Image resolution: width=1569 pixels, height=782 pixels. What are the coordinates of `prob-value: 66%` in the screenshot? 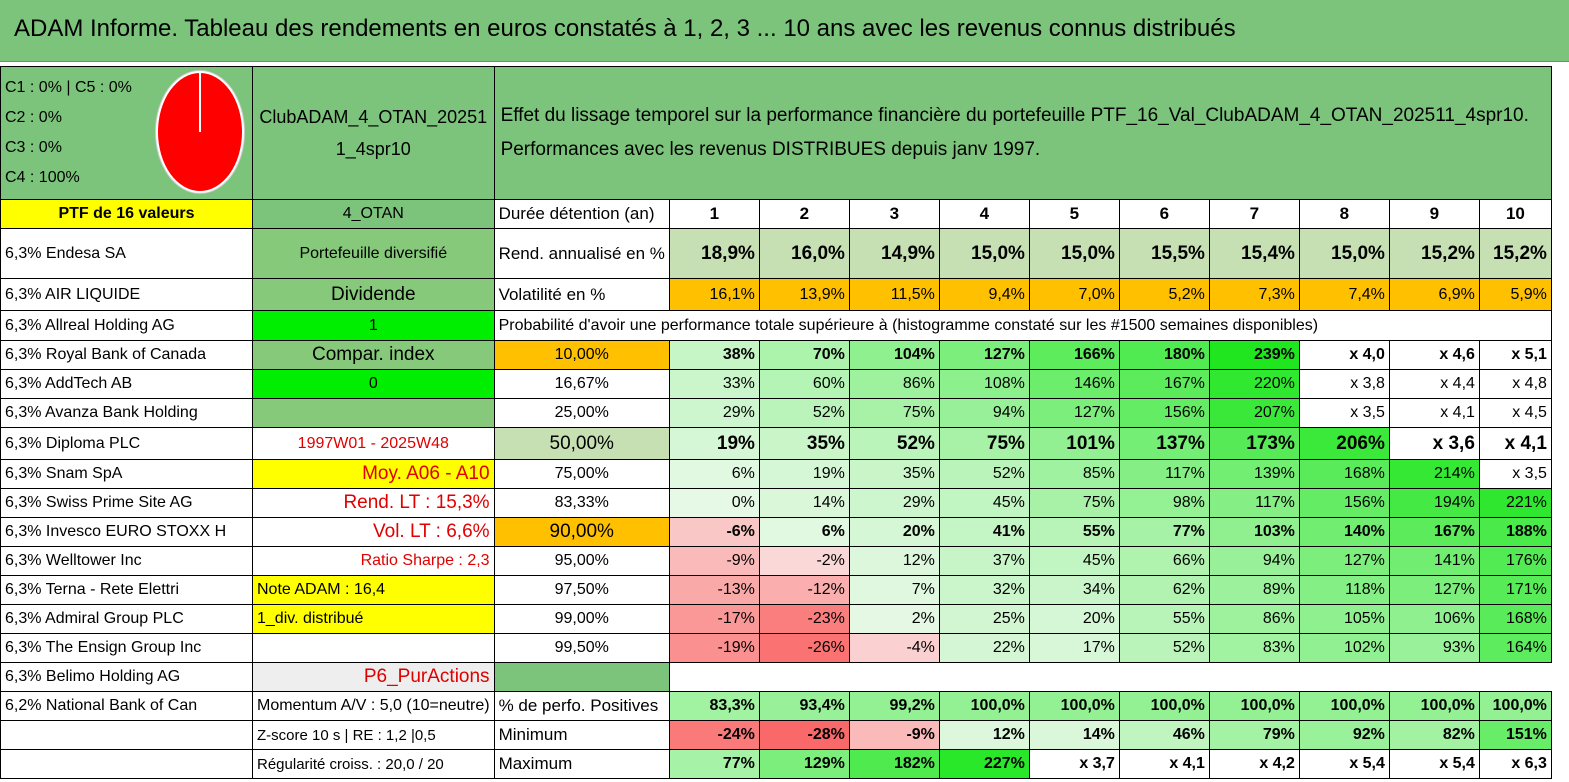 It's located at (1164, 561).